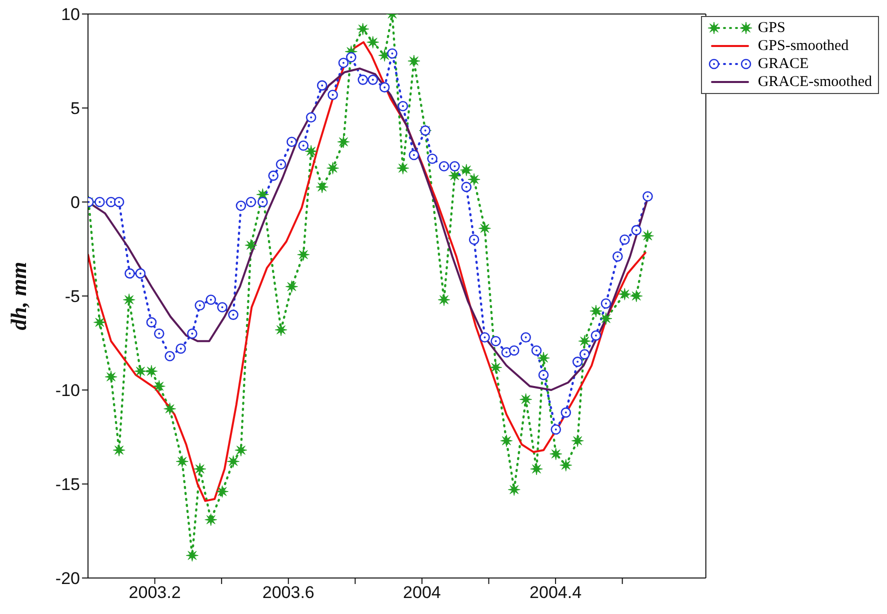 This screenshot has height=614, width=887. I want to click on x-tick-label: 2004, so click(422, 592).